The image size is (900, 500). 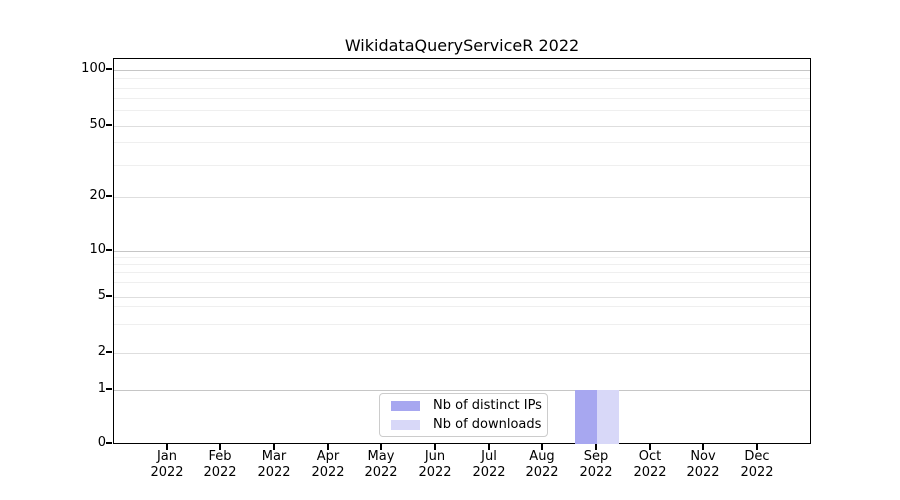 I want to click on x-tick-label: Jul 2022, so click(x=489, y=464).